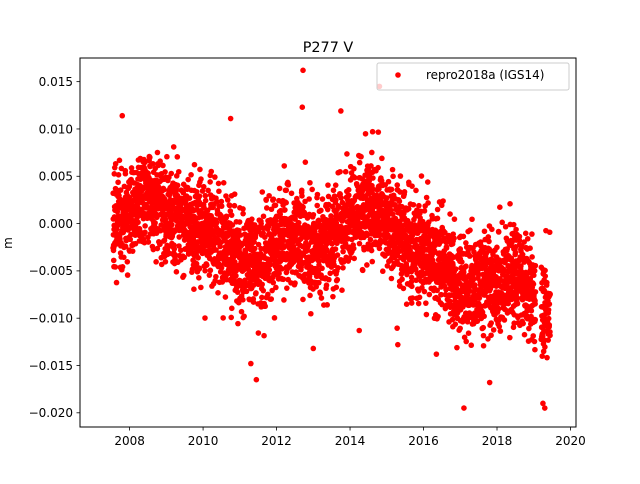 Image resolution: width=640 pixels, height=484 pixels. What do you see at coordinates (8, 243) in the screenshot?
I see `y-axis-label: m` at bounding box center [8, 243].